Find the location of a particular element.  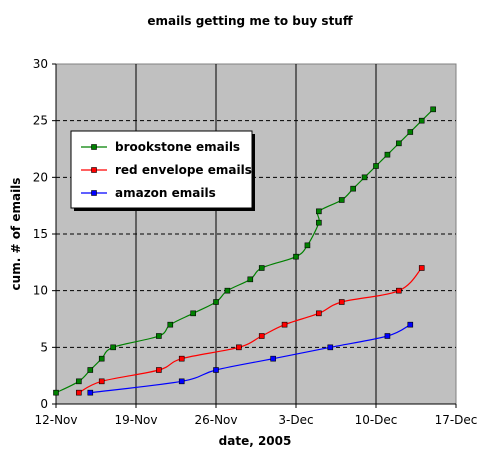

y-tick-label: 15 is located at coordinates (40, 234).